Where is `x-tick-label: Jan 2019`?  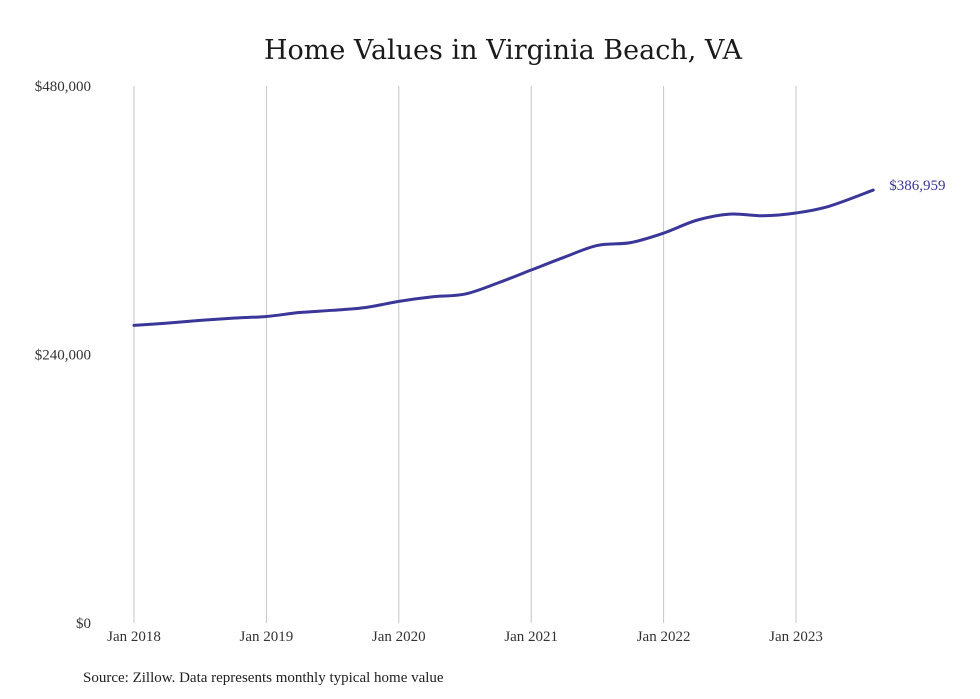
x-tick-label: Jan 2019 is located at coordinates (267, 637).